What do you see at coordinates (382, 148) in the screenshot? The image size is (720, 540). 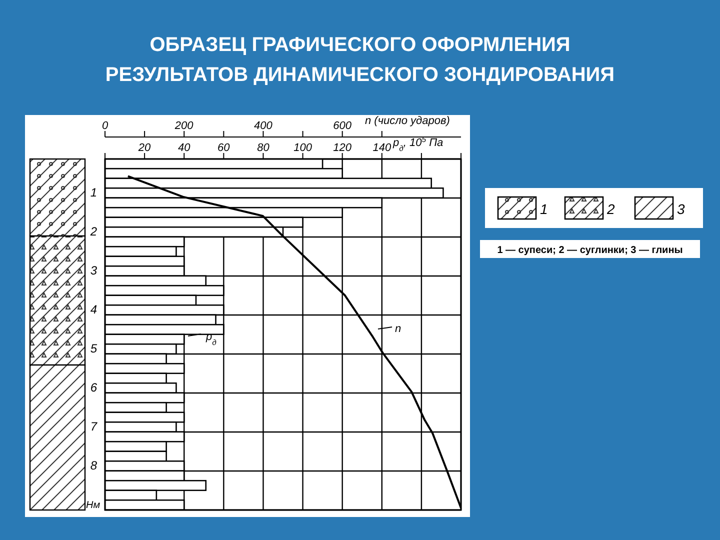 I see `x-tick-label: 140` at bounding box center [382, 148].